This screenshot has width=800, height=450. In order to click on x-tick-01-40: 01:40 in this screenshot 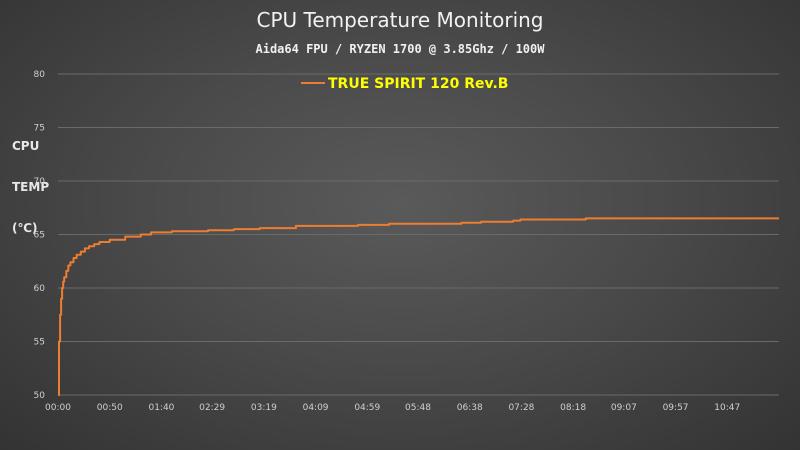, I will do `click(161, 408)`.